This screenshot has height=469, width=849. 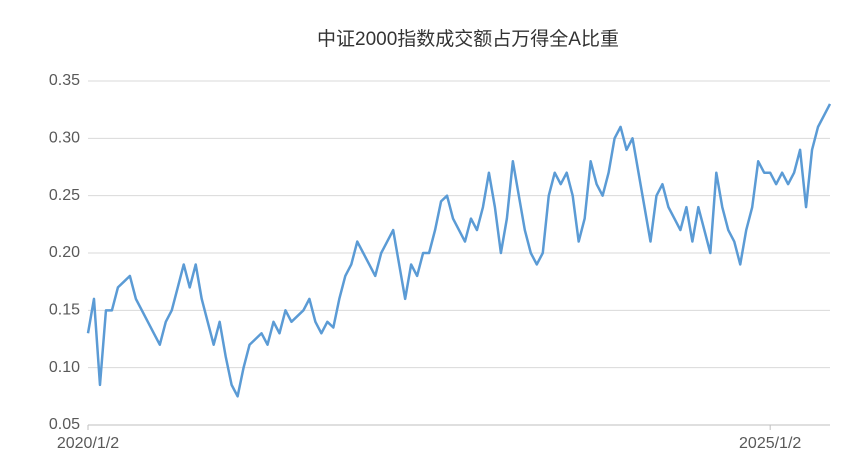 What do you see at coordinates (64, 367) in the screenshot?
I see `y-tick-label: 0.10` at bounding box center [64, 367].